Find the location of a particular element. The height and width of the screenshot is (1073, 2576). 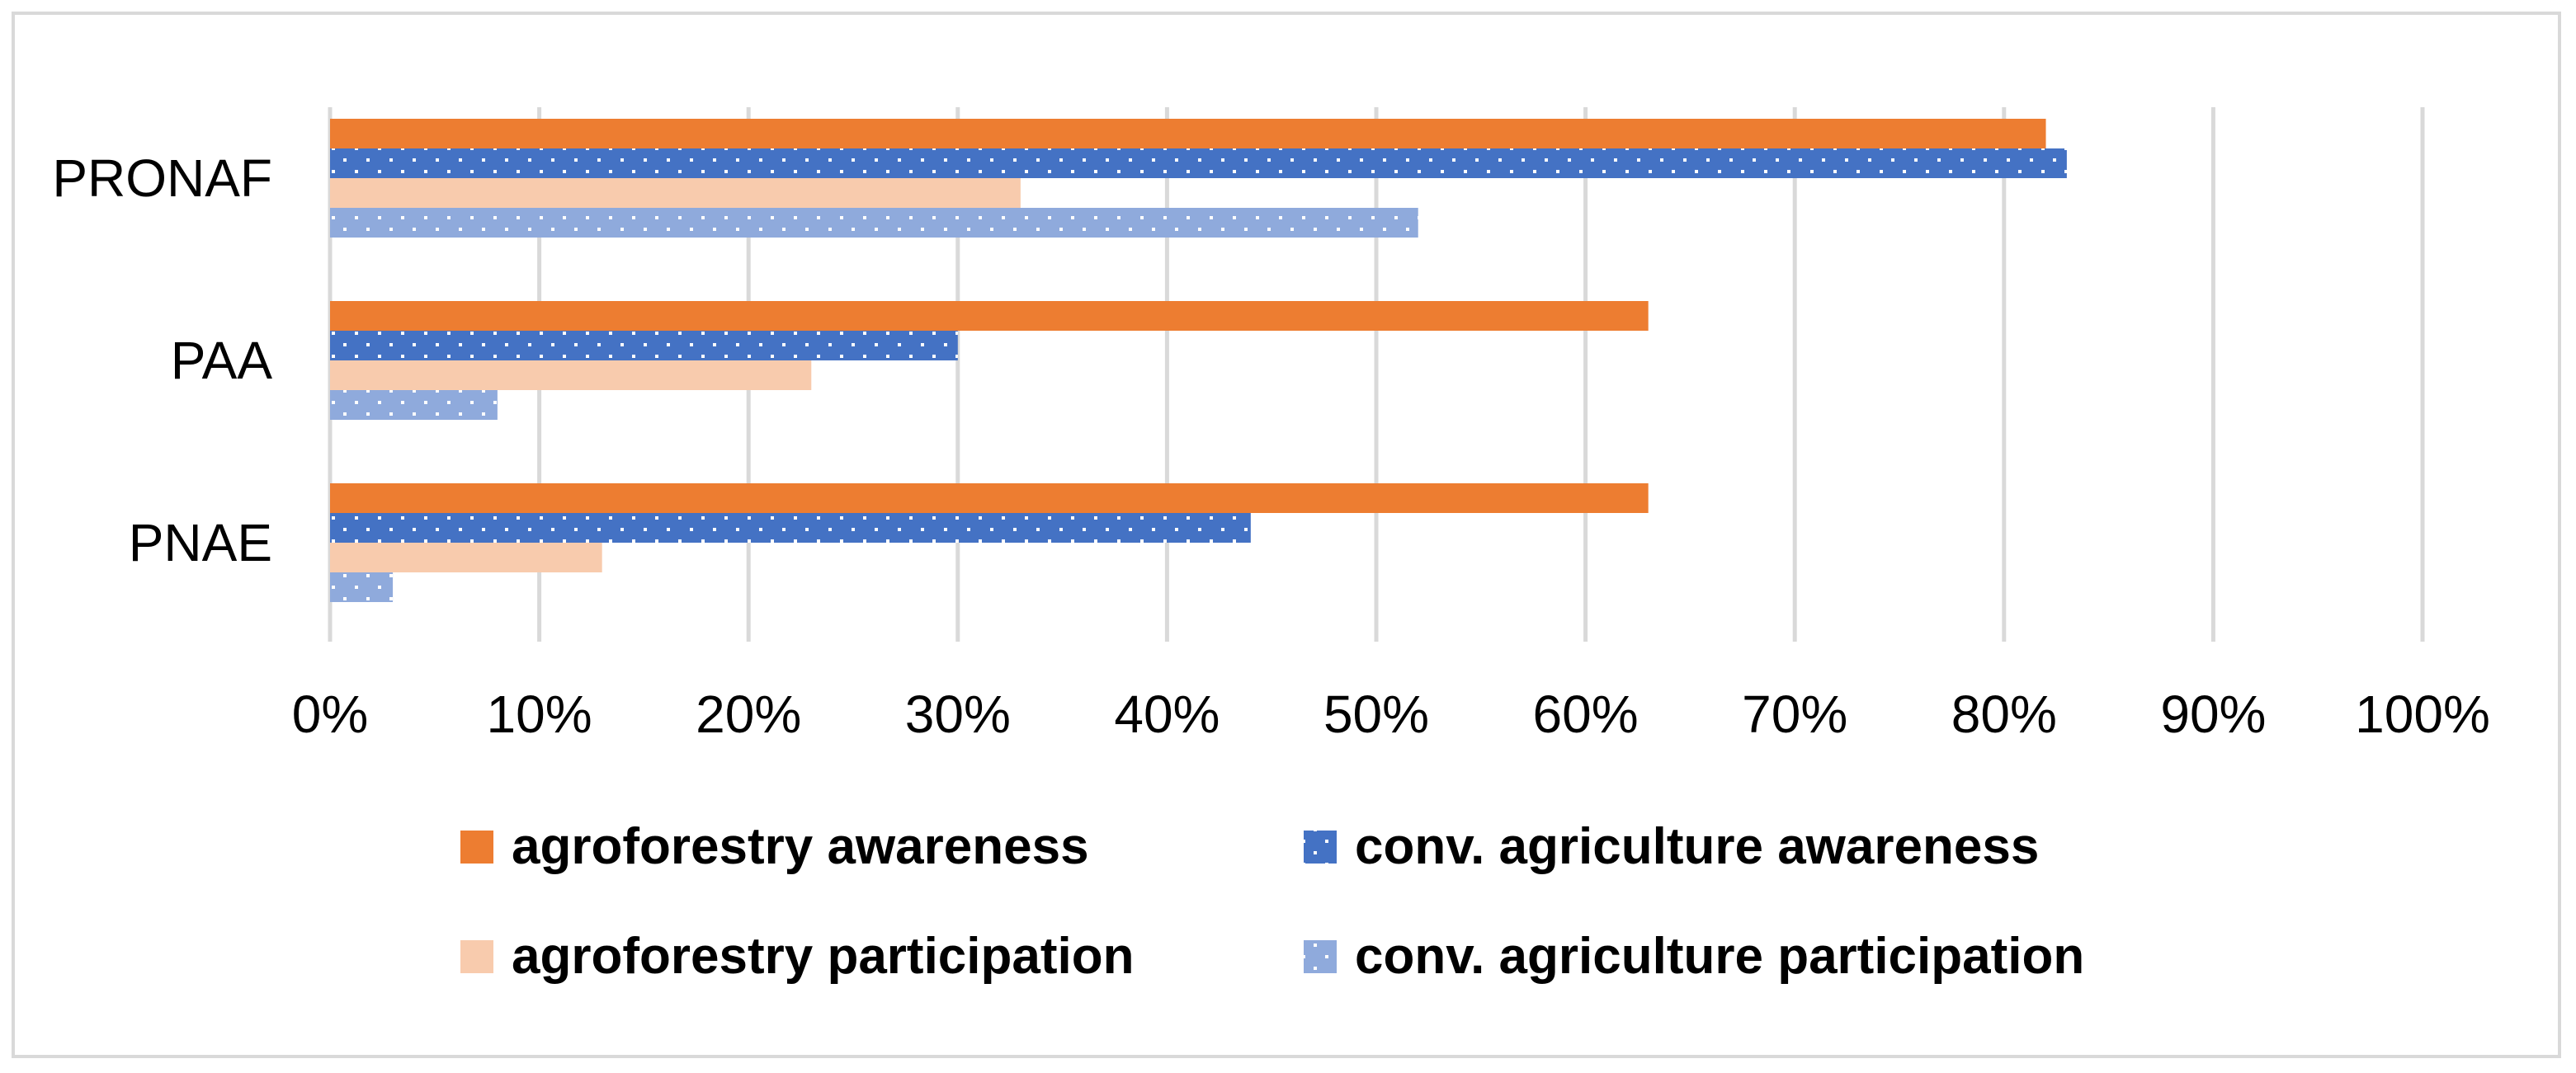

category-label-pronaf: PRONAF is located at coordinates (162, 178).